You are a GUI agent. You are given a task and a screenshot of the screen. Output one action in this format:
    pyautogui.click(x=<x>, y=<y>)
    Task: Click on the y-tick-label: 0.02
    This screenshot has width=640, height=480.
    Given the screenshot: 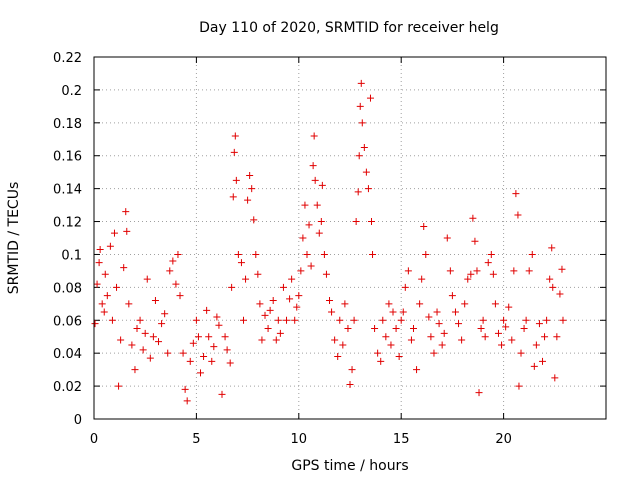 What is the action you would take?
    pyautogui.click(x=67, y=387)
    